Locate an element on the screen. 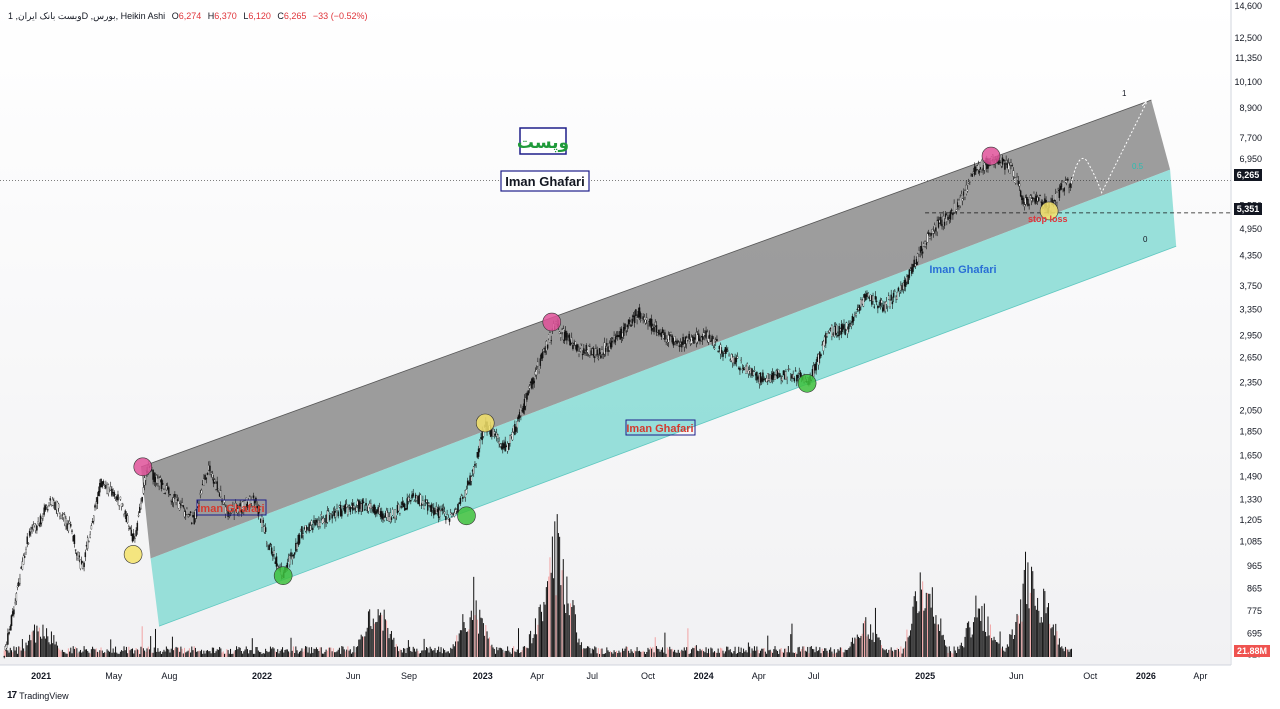  author-left-label: Iman Ghafari is located at coordinates (230, 509).